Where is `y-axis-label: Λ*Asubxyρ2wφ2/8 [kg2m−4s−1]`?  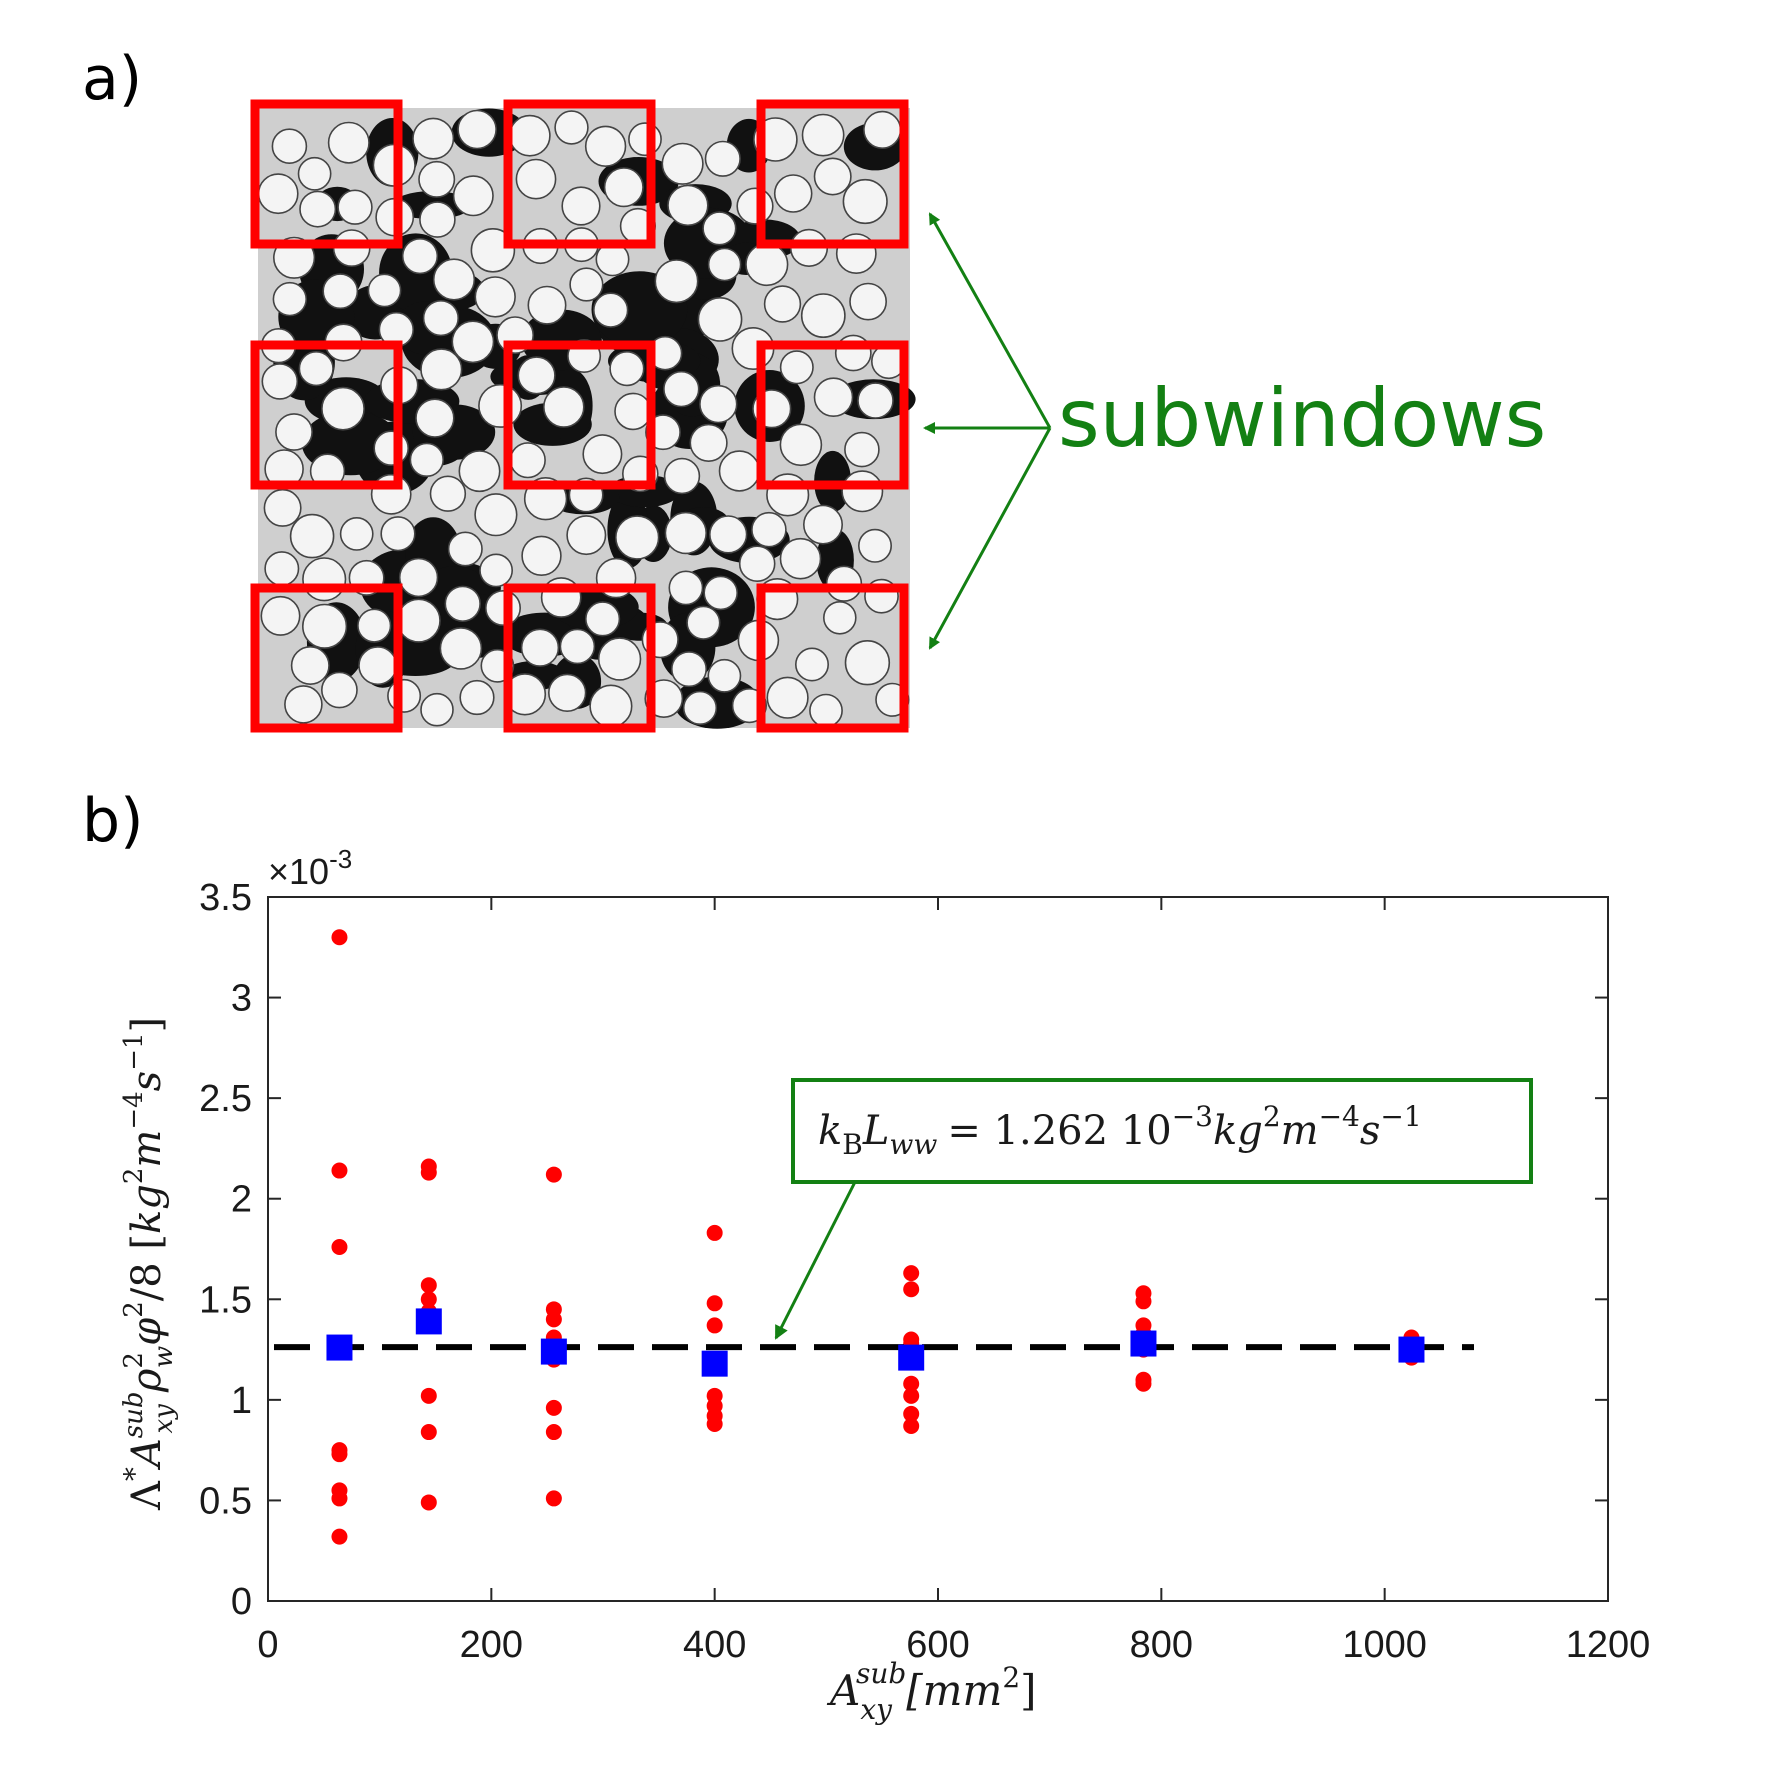
y-axis-label: Λ*Asubxyρ2wφ2/8 [kg2m−4s−1] is located at coordinates (148, 1264).